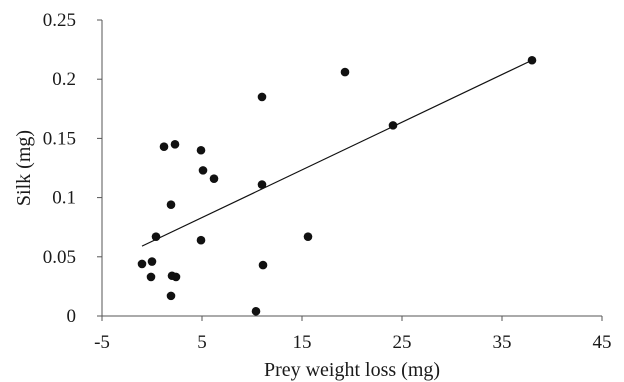 The image size is (624, 382). Describe the element at coordinates (202, 342) in the screenshot. I see `x-tick-label: 5` at that location.